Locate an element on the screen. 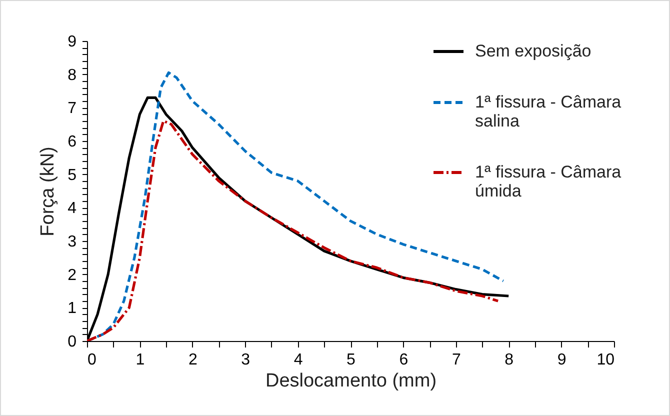 The image size is (670, 416). y-tick-label: 0 is located at coordinates (72, 342).